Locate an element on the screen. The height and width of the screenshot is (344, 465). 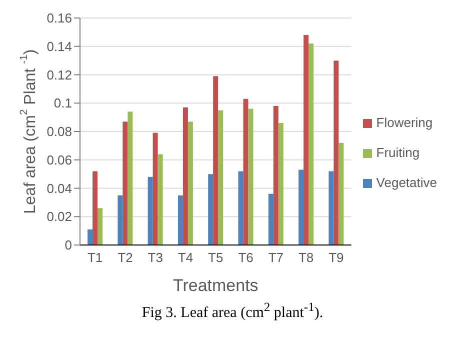
y-tick-label: 0.08 is located at coordinates (59, 132).